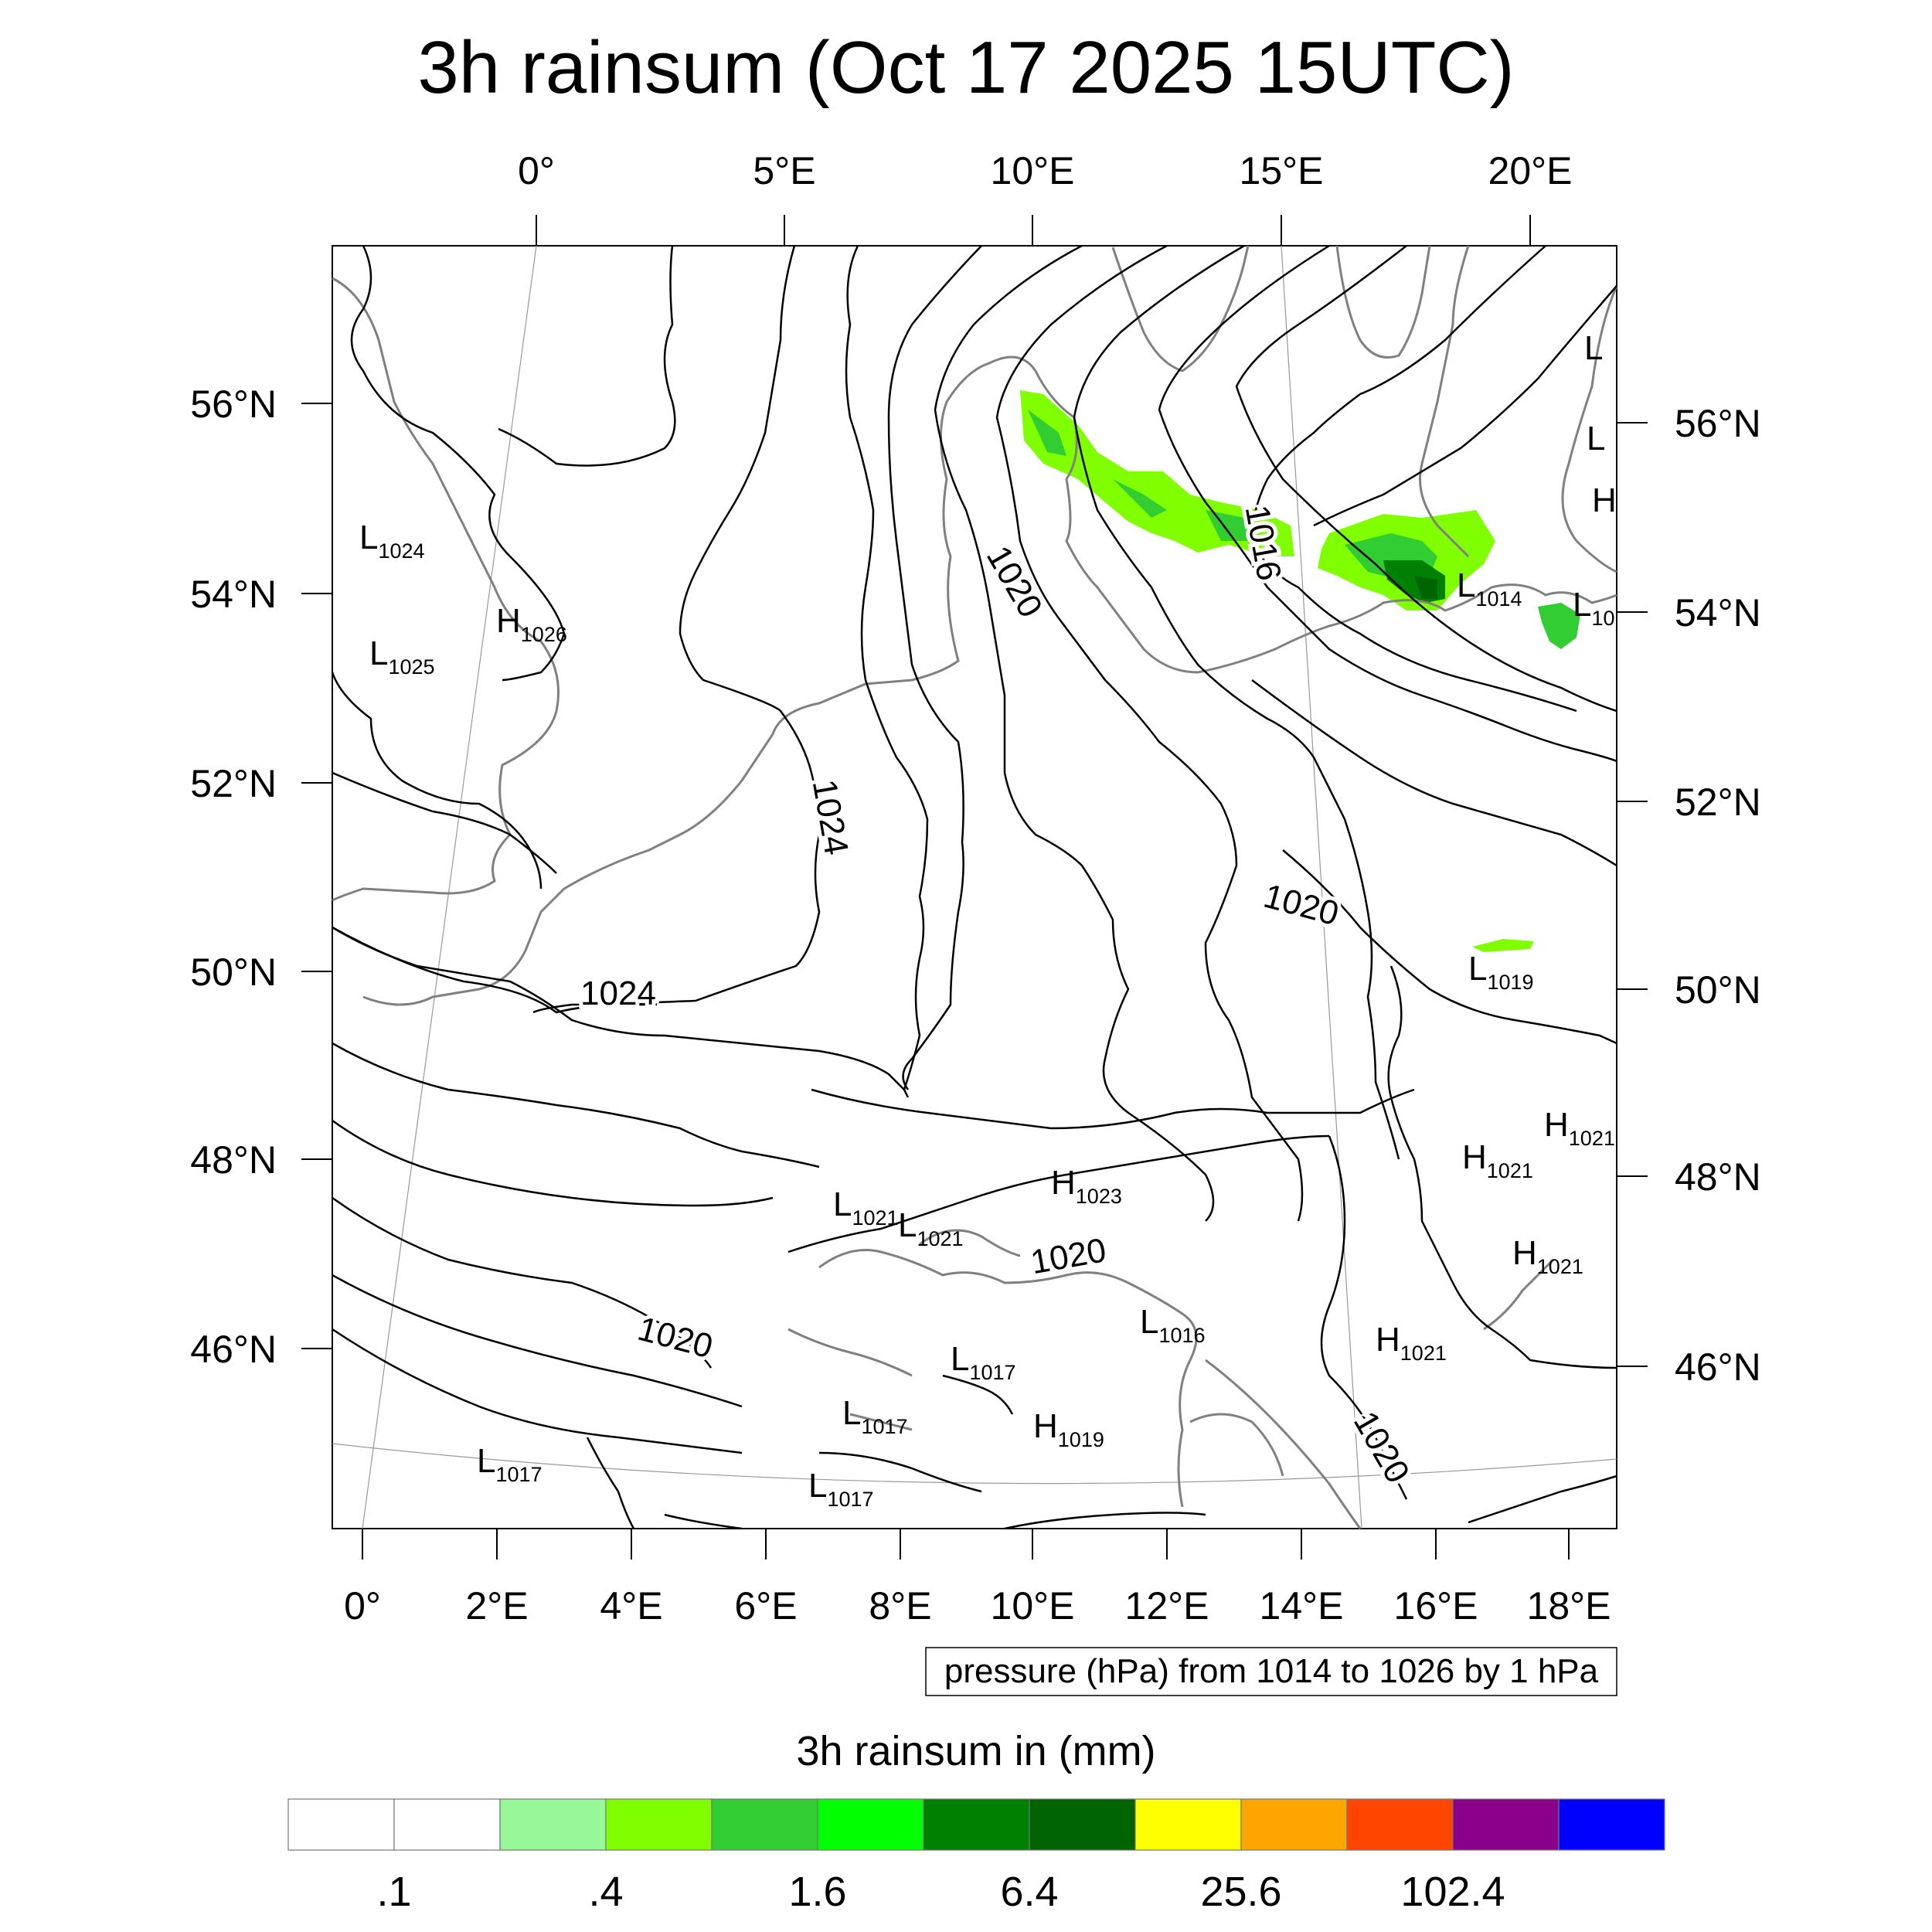 This screenshot has height=1932, width=1932. I want to click on lon-label: 2°E, so click(496, 1606).